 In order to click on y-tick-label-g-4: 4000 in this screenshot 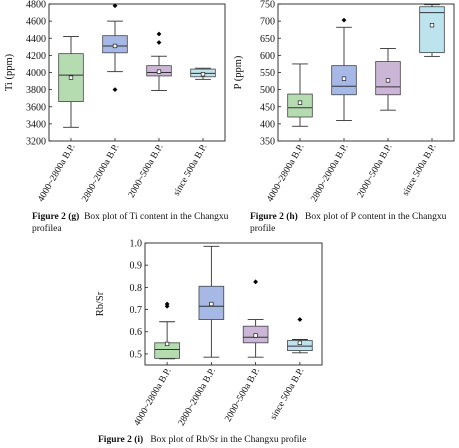, I will do `click(36, 73)`.